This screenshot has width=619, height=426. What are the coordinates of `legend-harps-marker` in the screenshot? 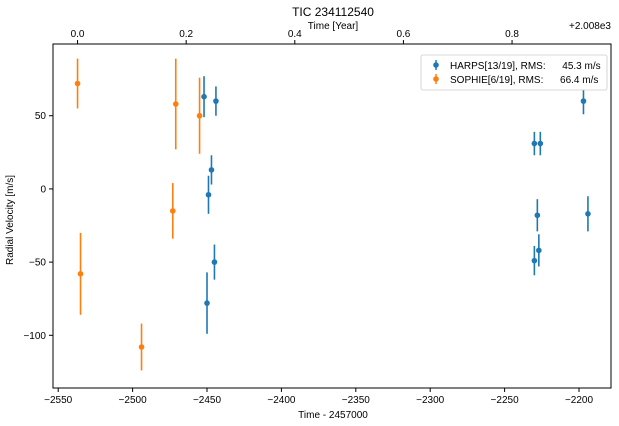 It's located at (436, 65).